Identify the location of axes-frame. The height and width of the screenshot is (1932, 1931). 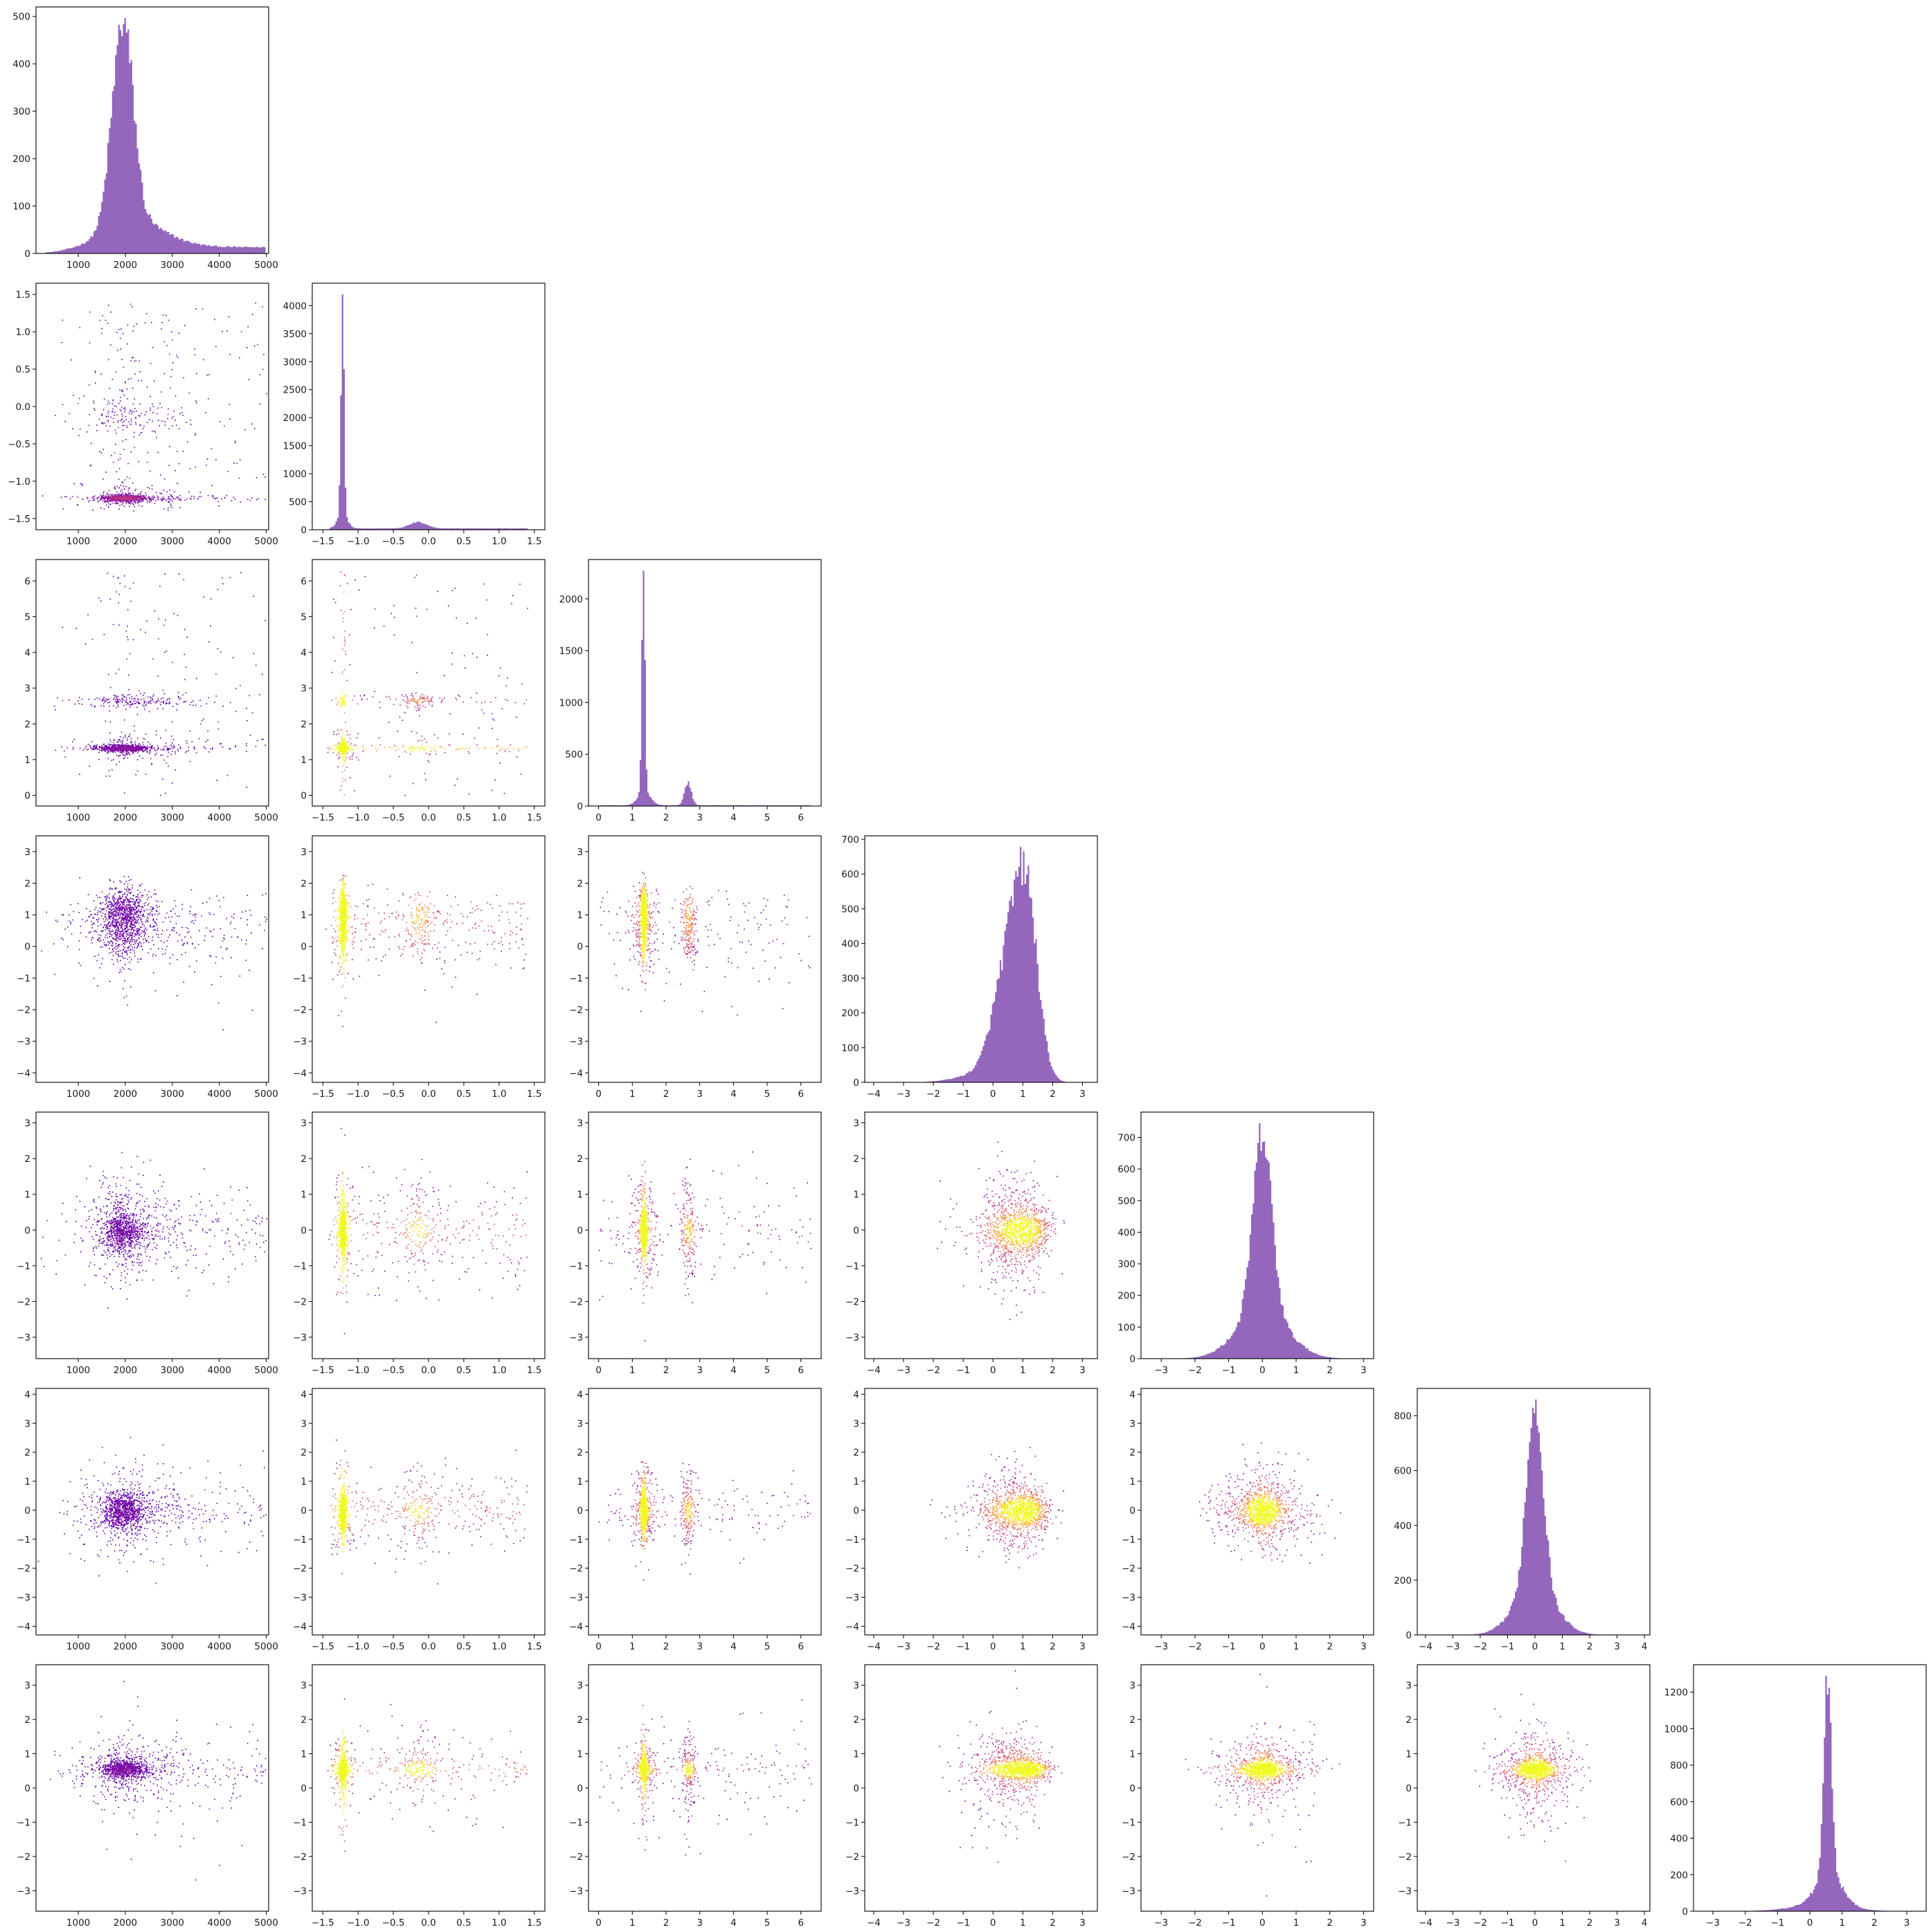
(705, 1788).